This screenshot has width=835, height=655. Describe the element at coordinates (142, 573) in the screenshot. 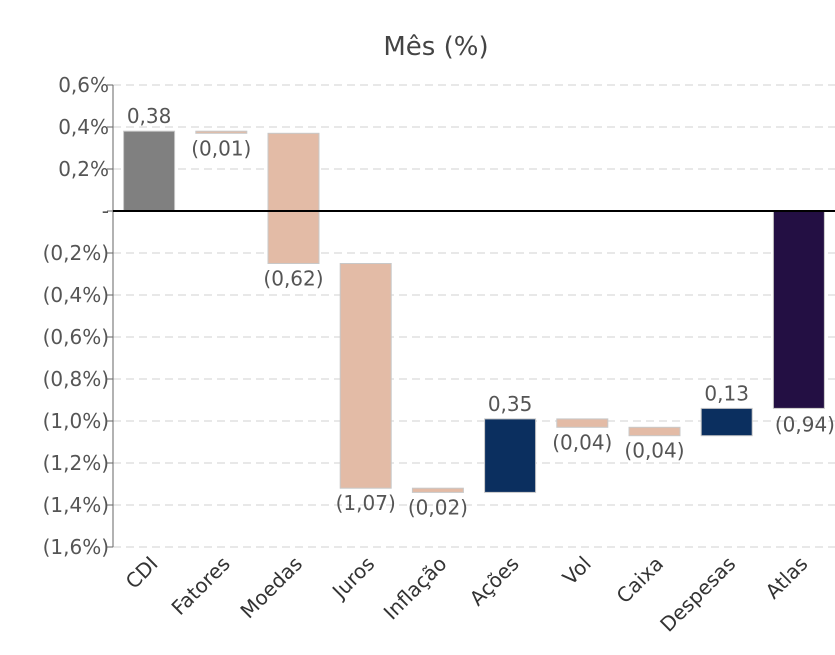

I see `x-tick-label: CDI` at that location.